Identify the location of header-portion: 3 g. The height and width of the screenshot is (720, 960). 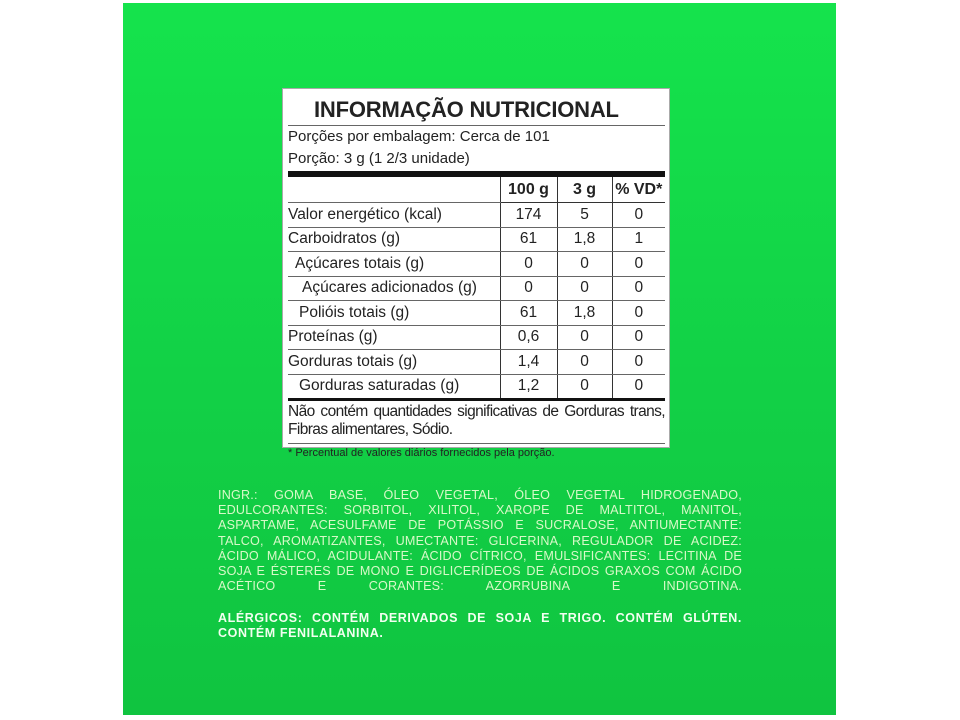
(584, 190).